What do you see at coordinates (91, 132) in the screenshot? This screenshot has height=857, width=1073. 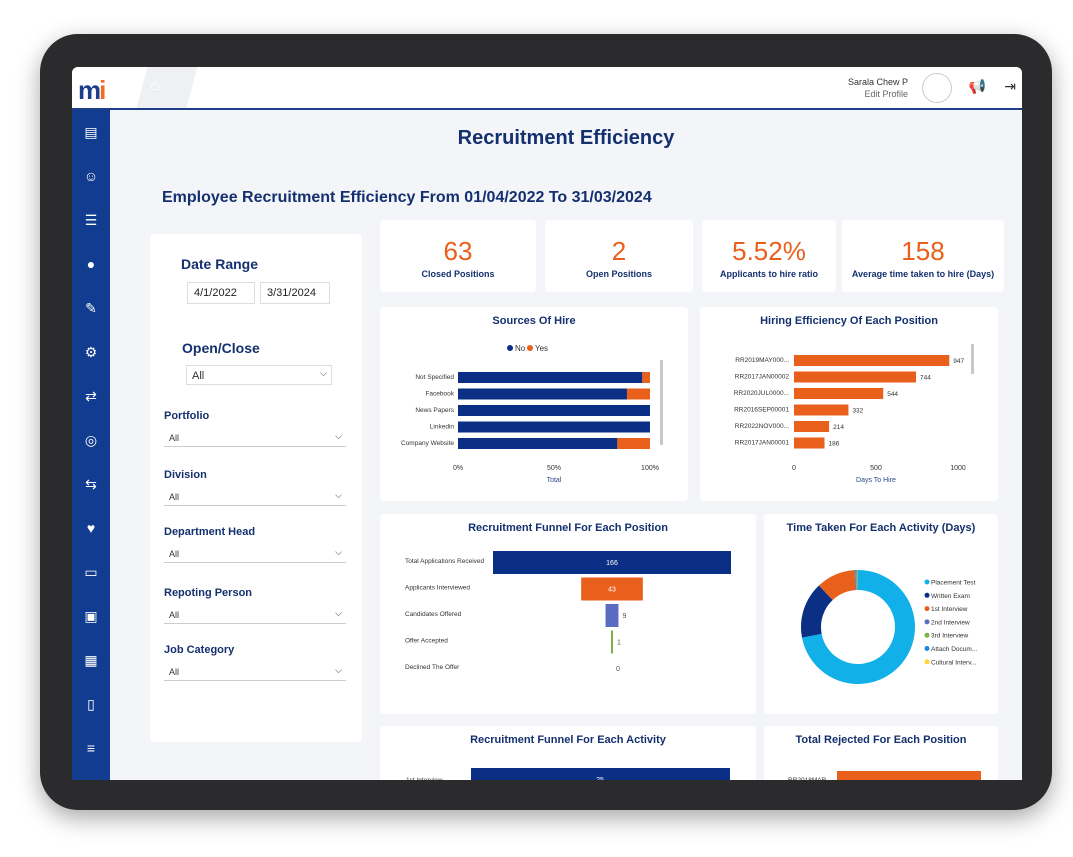 I see `report-icon: ▤` at bounding box center [91, 132].